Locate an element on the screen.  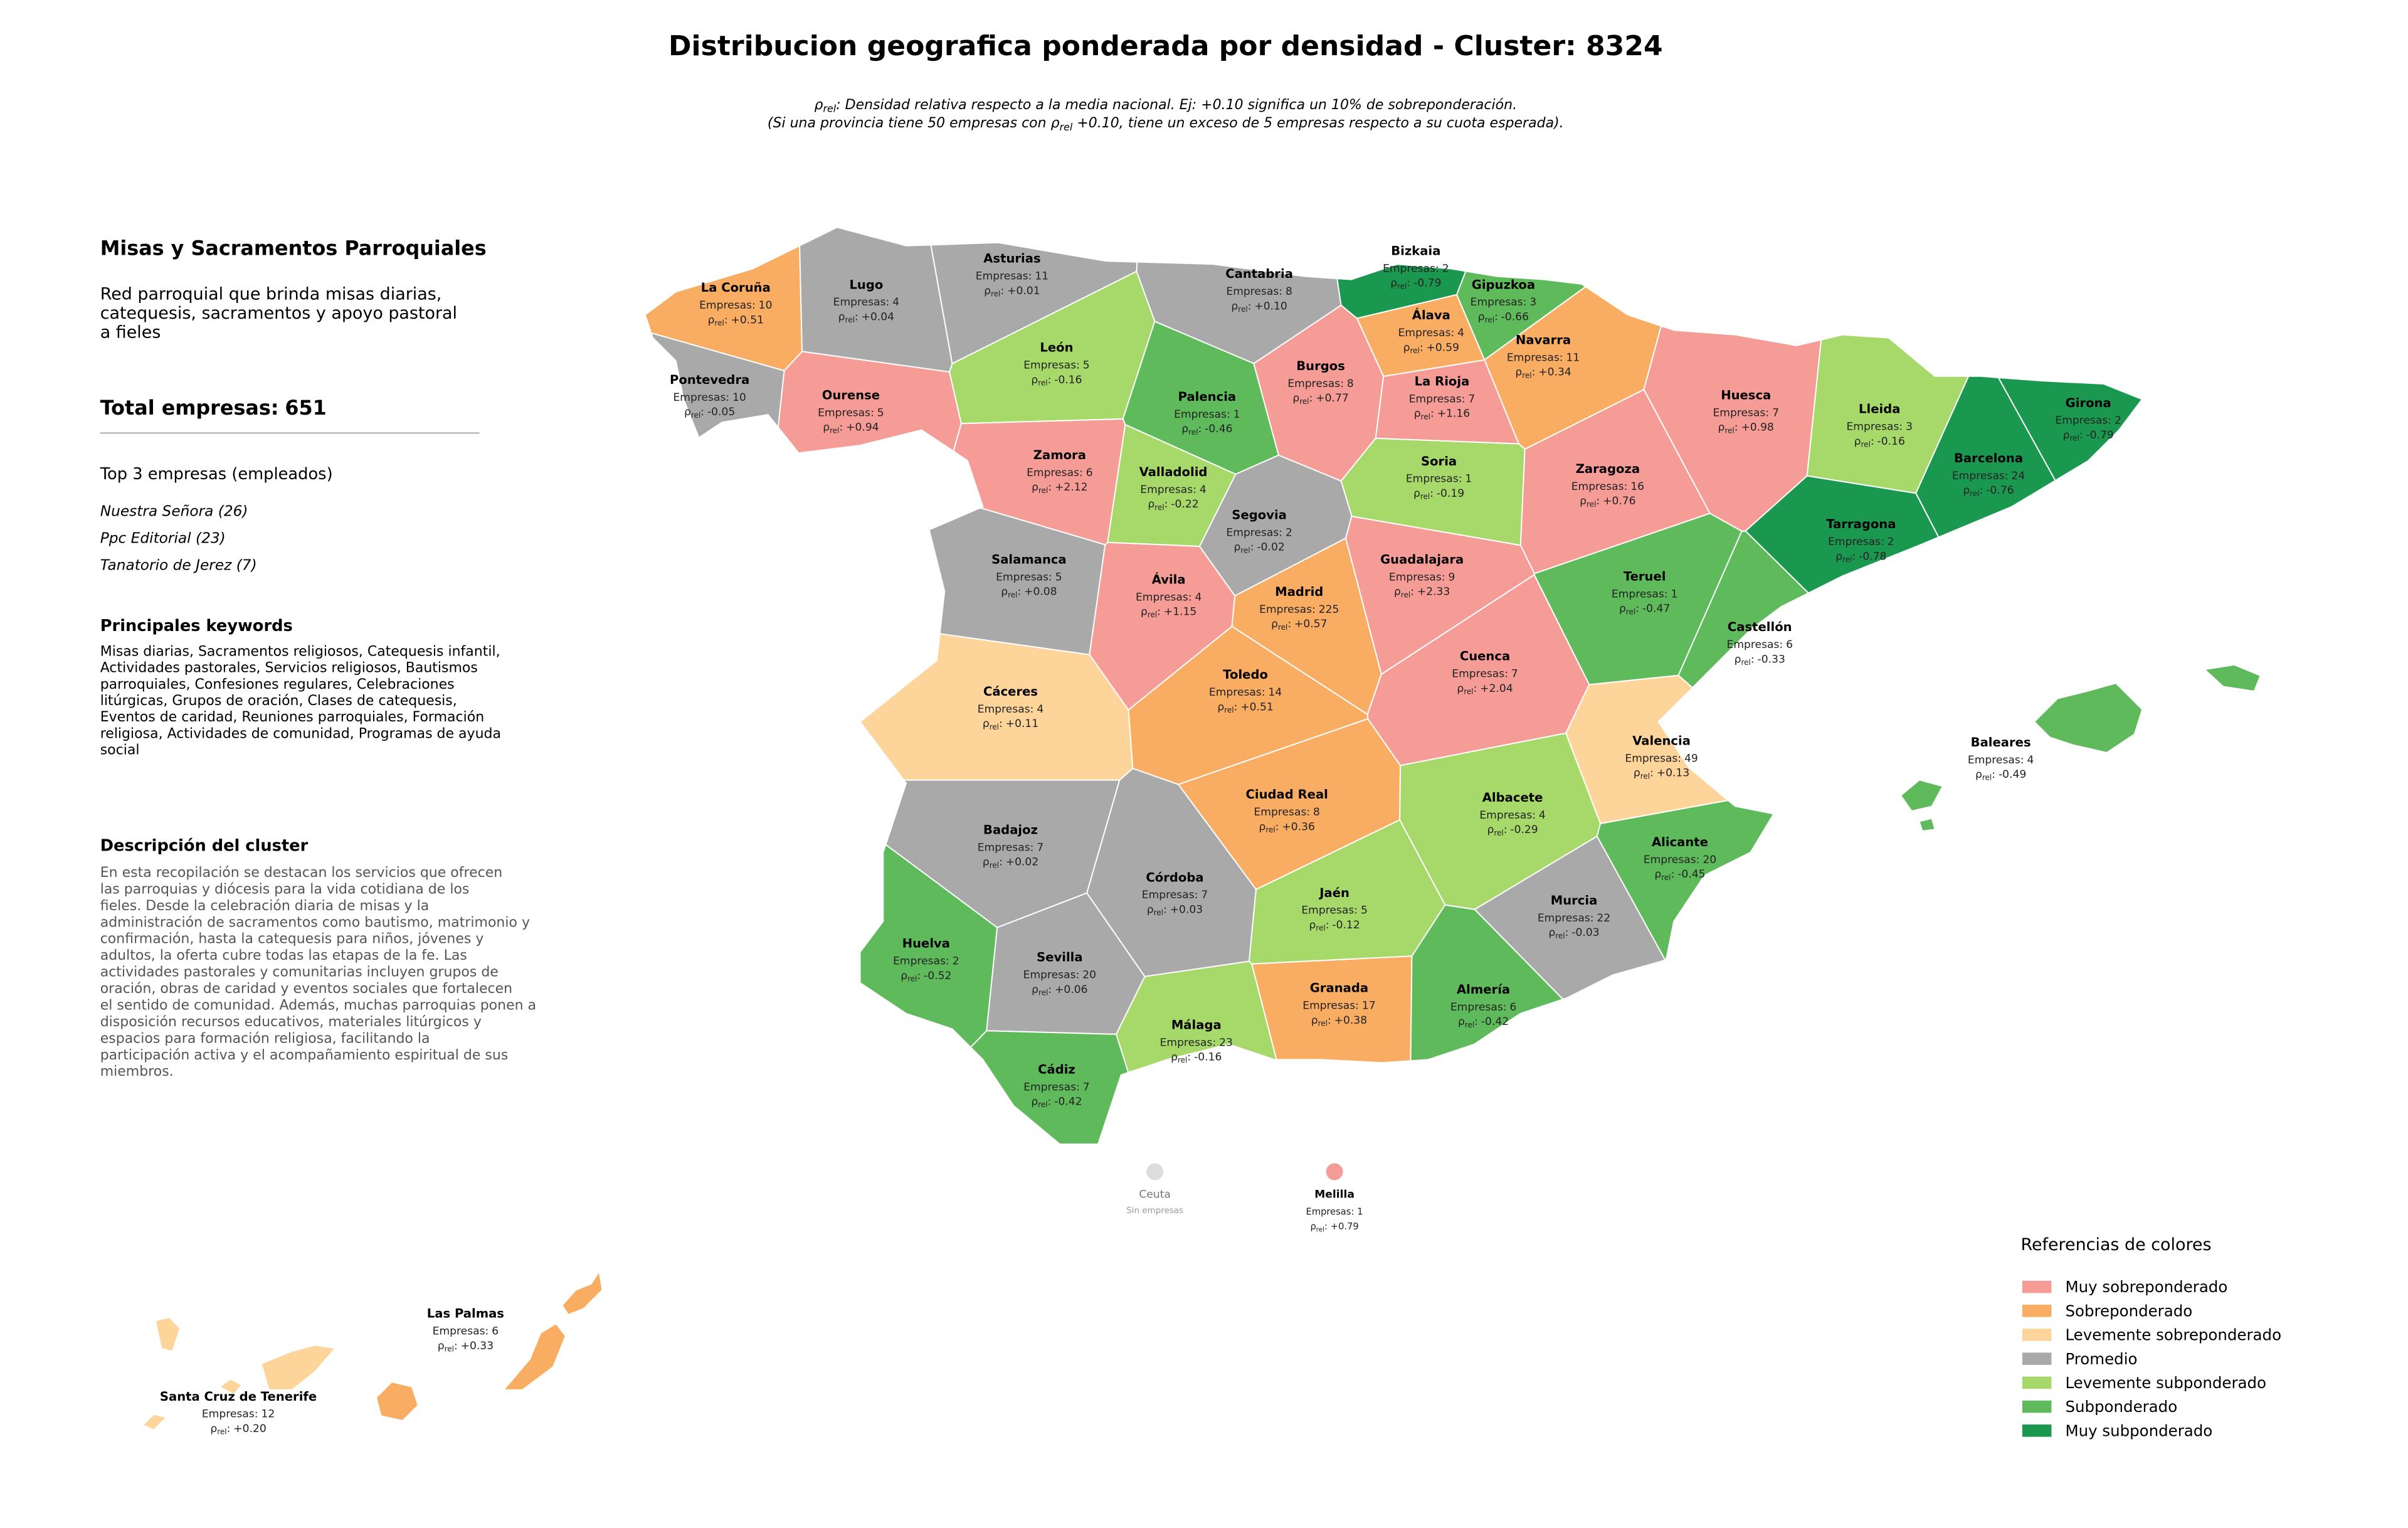
count-value: 4 is located at coordinates (2030, 760).